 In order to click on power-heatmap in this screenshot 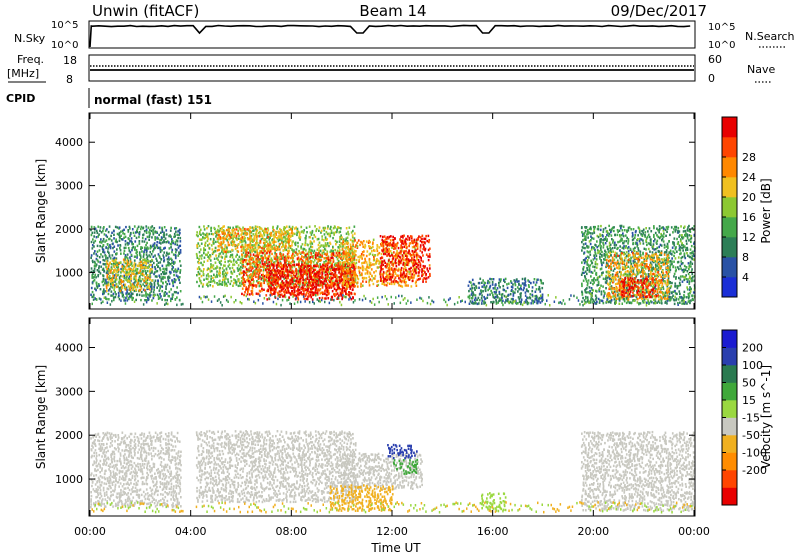, I will do `click(393, 266)`.